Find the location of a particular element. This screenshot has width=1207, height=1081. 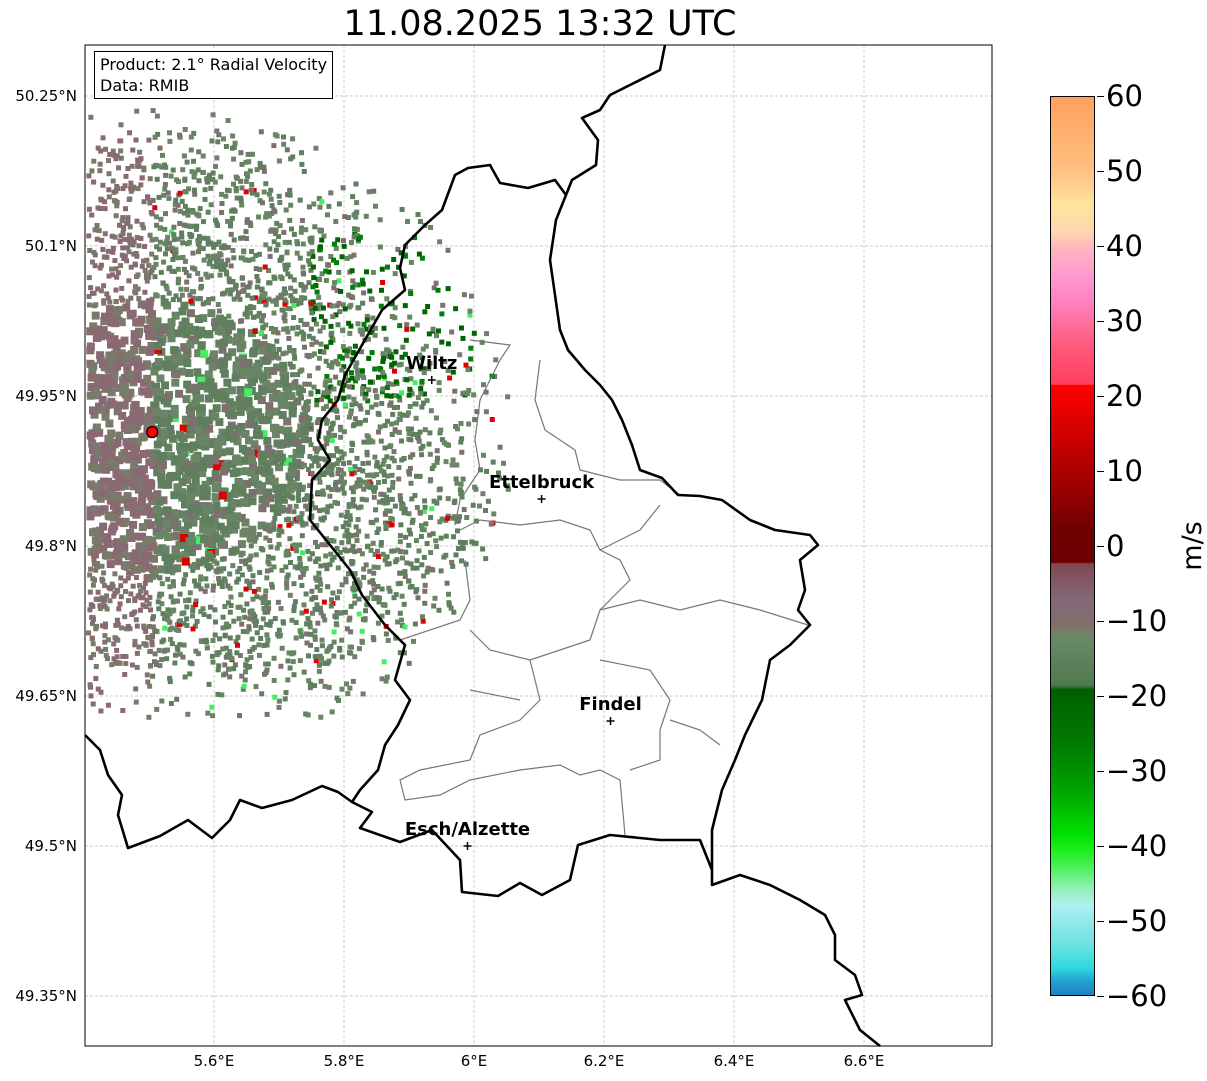

colorbar-tick-label: 50 is located at coordinates (1124, 171).